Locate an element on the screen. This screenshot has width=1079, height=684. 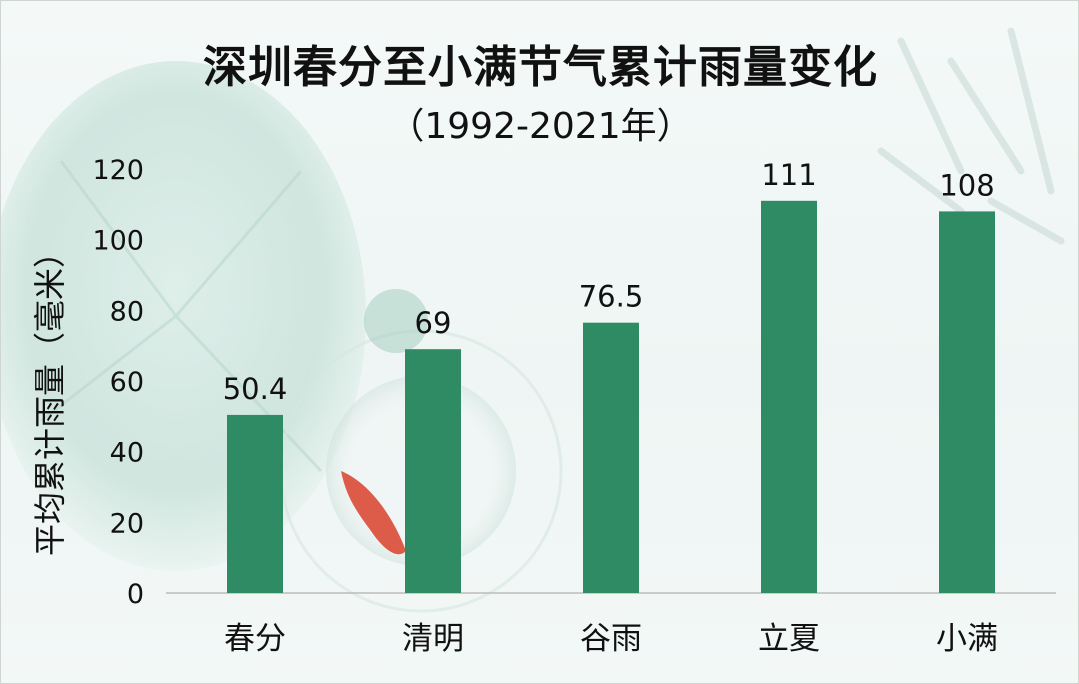
data-label: 111 is located at coordinates (788, 175).